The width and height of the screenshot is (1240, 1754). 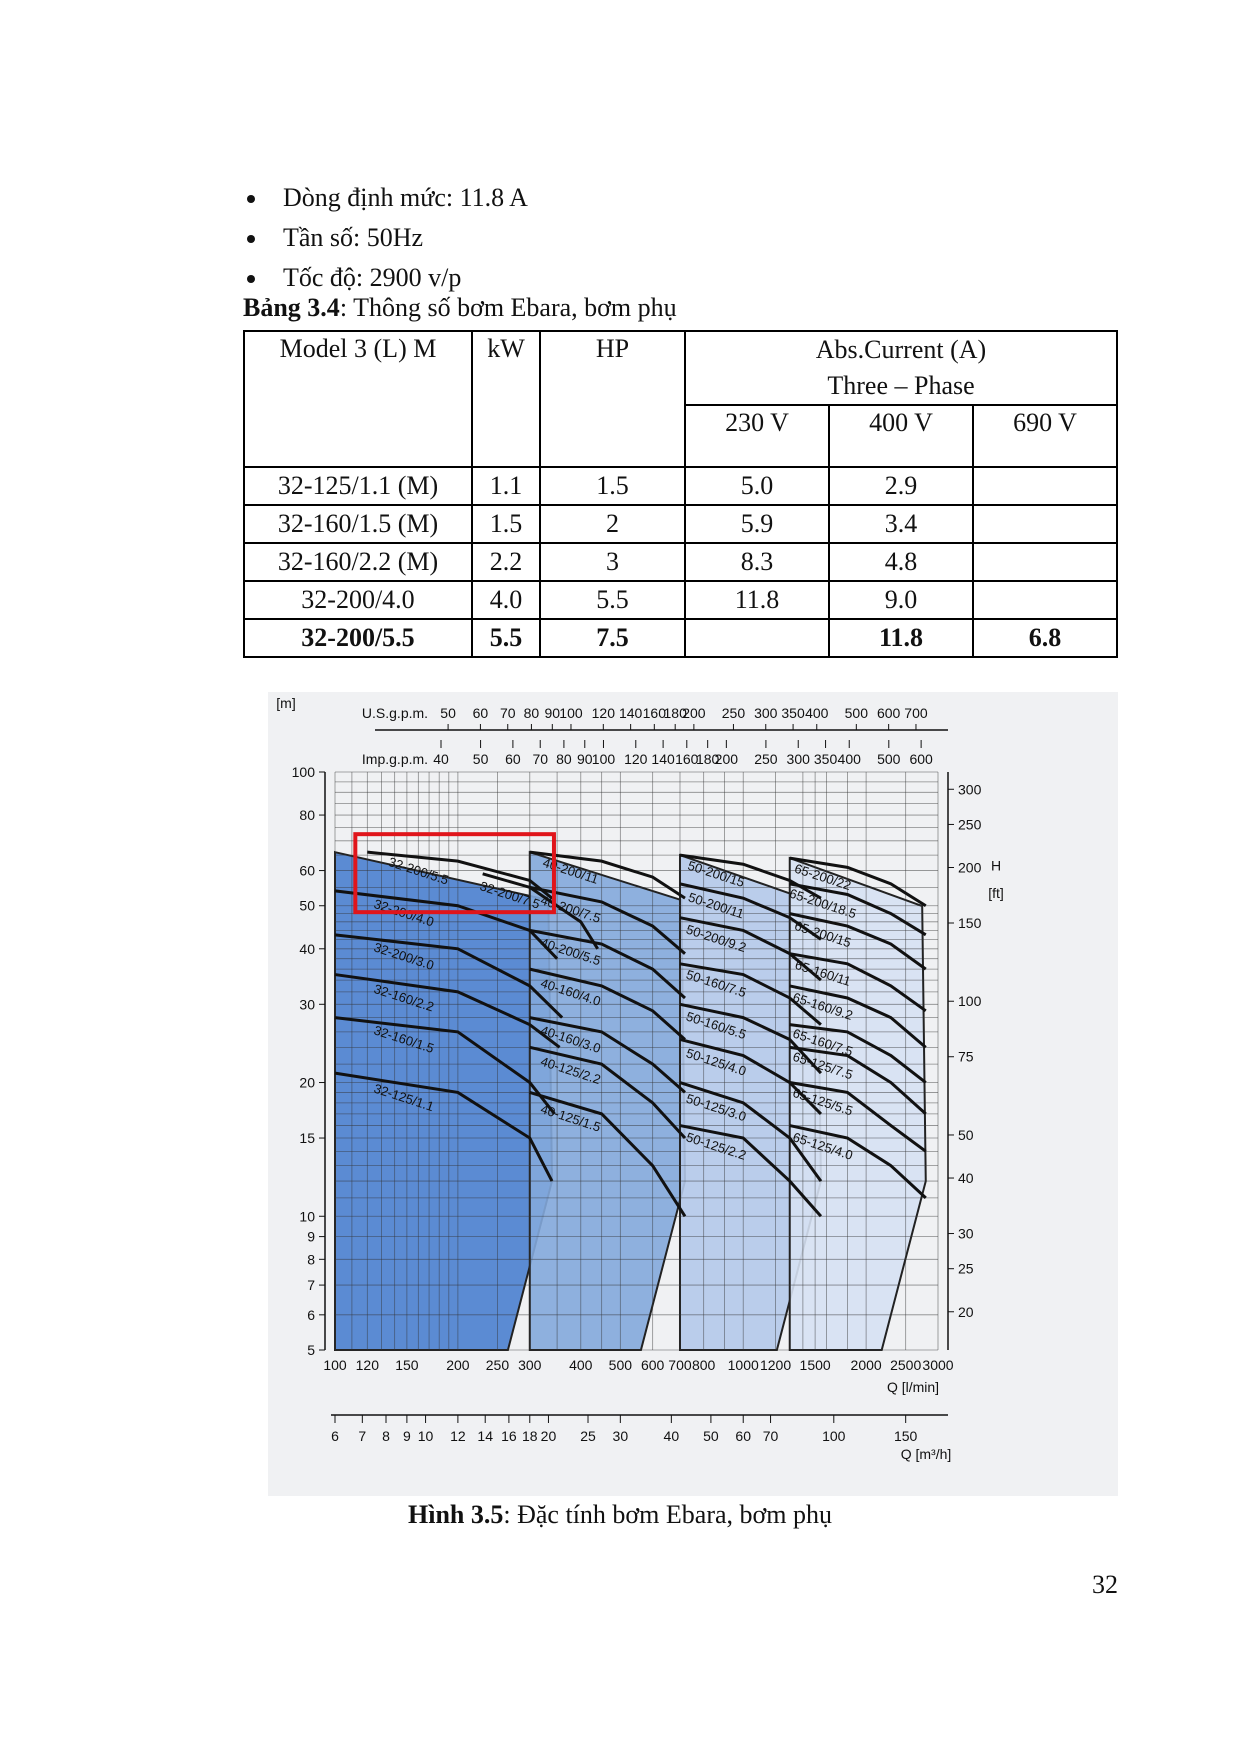 What do you see at coordinates (757, 562) in the screenshot?
I see `cell-230v: 8.3` at bounding box center [757, 562].